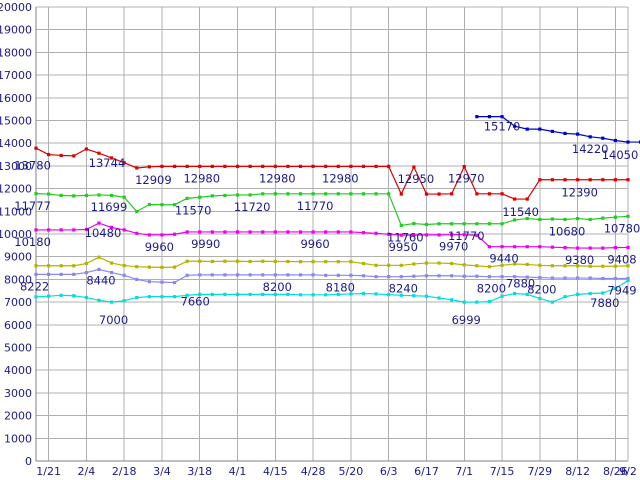  I want to click on series-line-olive, so click(332, 262).